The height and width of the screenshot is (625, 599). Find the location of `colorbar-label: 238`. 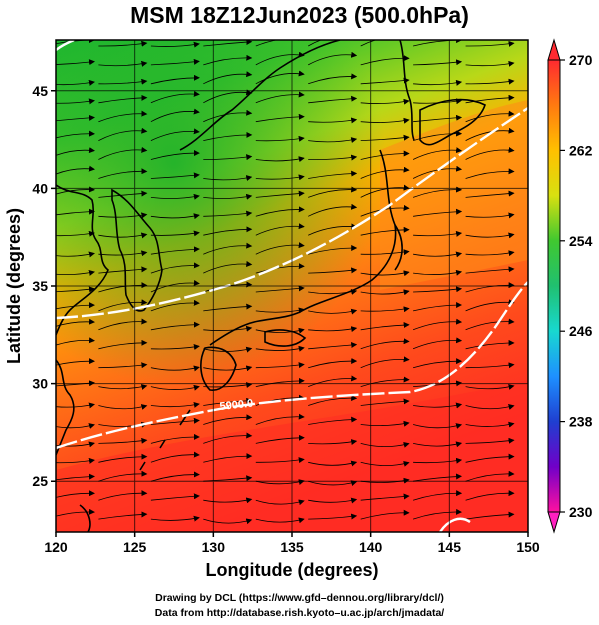

colorbar-label: 238 is located at coordinates (581, 422).